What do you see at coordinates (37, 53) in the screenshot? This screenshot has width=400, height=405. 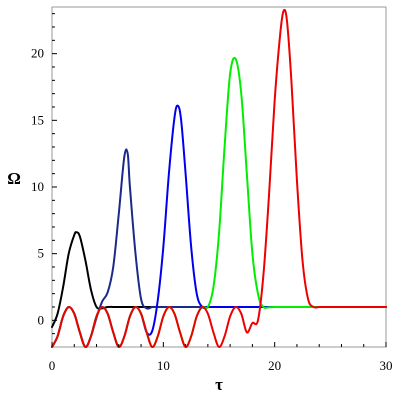 I see `y-tick-label: 20` at bounding box center [37, 53].